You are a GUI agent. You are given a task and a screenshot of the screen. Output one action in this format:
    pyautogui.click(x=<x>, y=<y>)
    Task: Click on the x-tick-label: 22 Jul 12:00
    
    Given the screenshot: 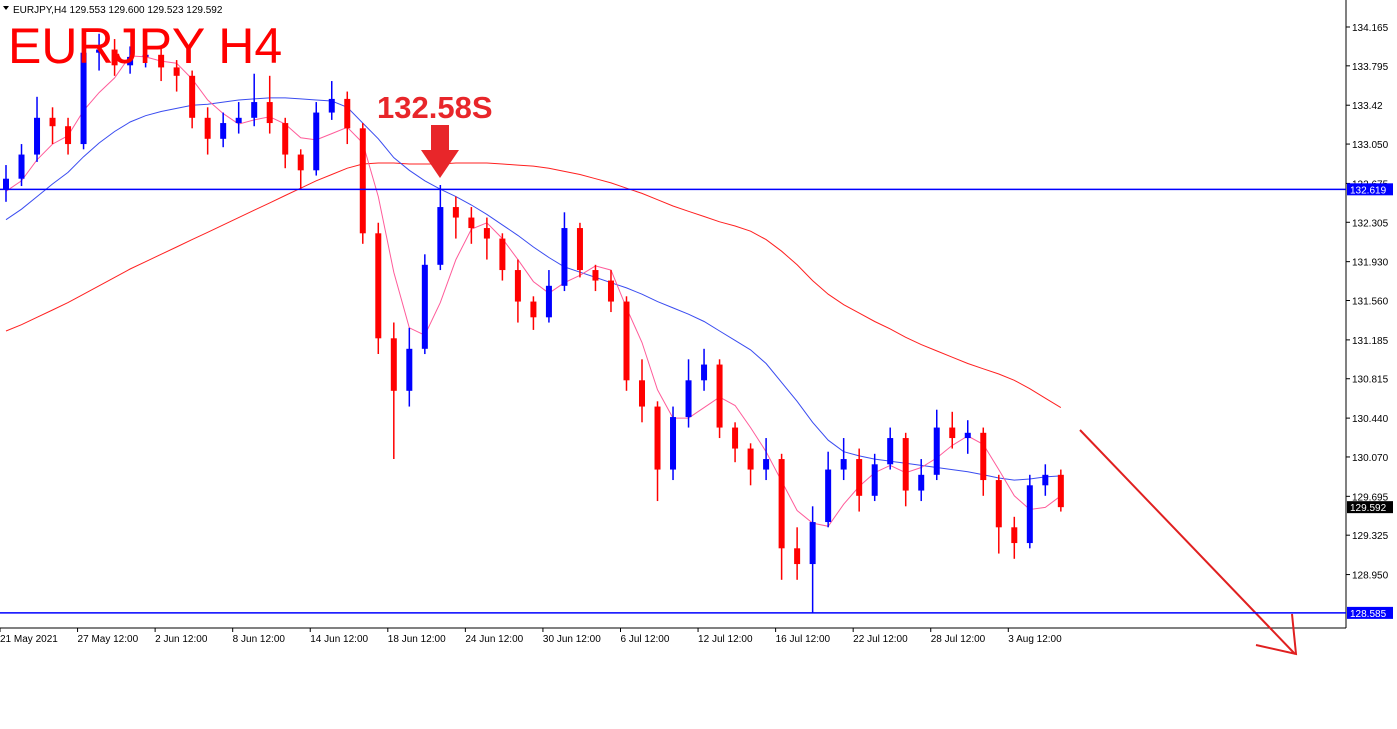 What is the action you would take?
    pyautogui.click(x=880, y=639)
    